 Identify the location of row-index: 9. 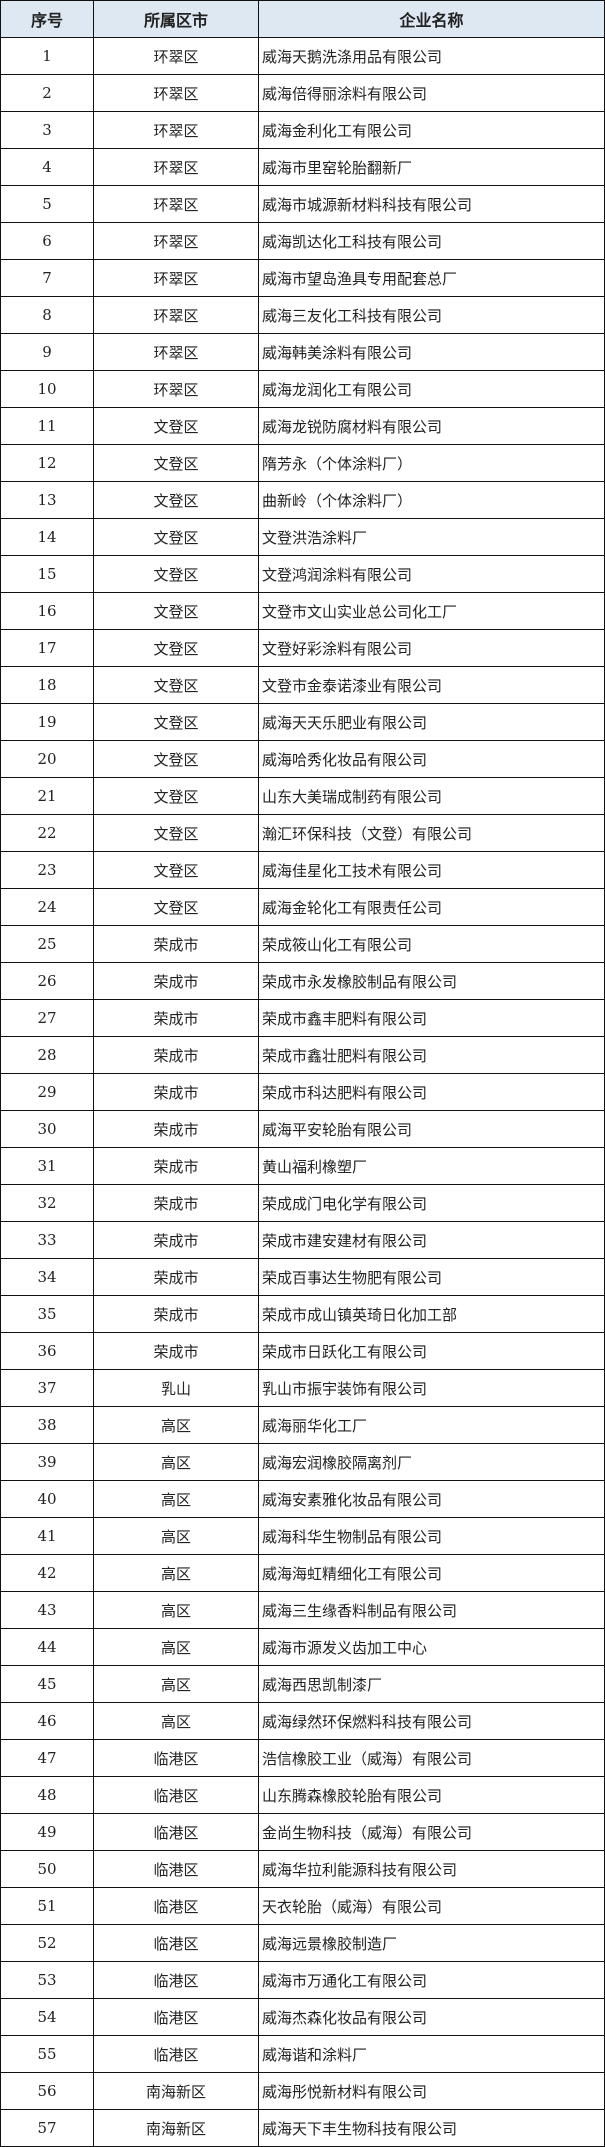
(47, 352).